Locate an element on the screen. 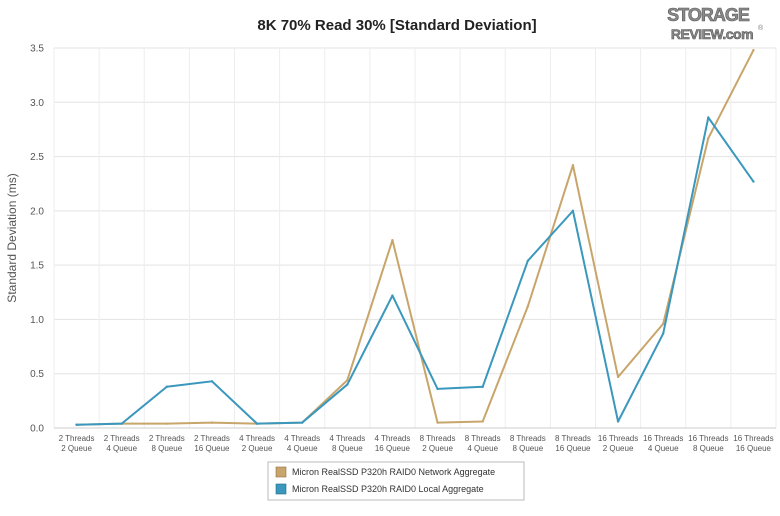 The width and height of the screenshot is (780, 516). legend-box is located at coordinates (396, 481).